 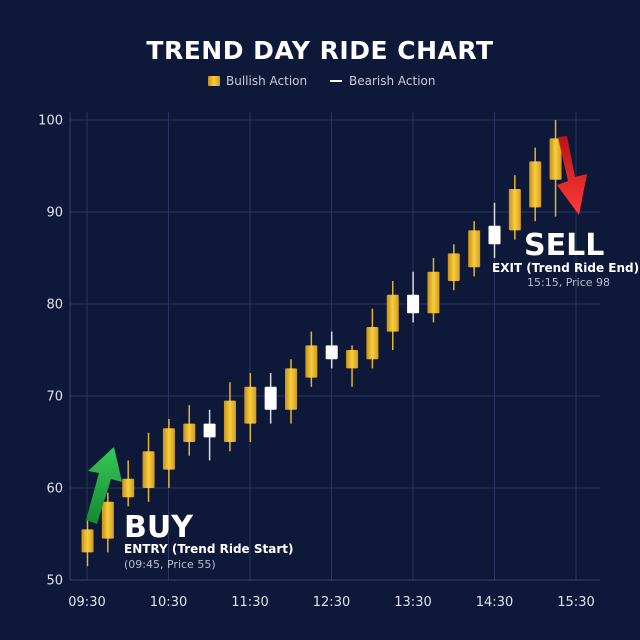 I want to click on sell-sublabel: EXIT (Trend Ride End), so click(x=565, y=268).